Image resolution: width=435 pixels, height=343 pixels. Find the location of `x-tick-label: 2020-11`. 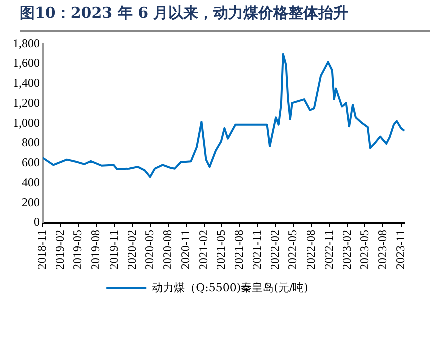

x-tick-label: 2020-11 is located at coordinates (185, 250).